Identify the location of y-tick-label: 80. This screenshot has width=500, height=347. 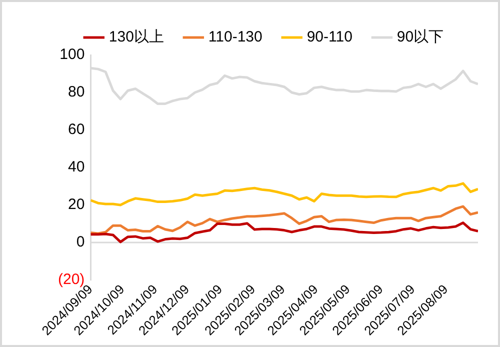
(76, 92).